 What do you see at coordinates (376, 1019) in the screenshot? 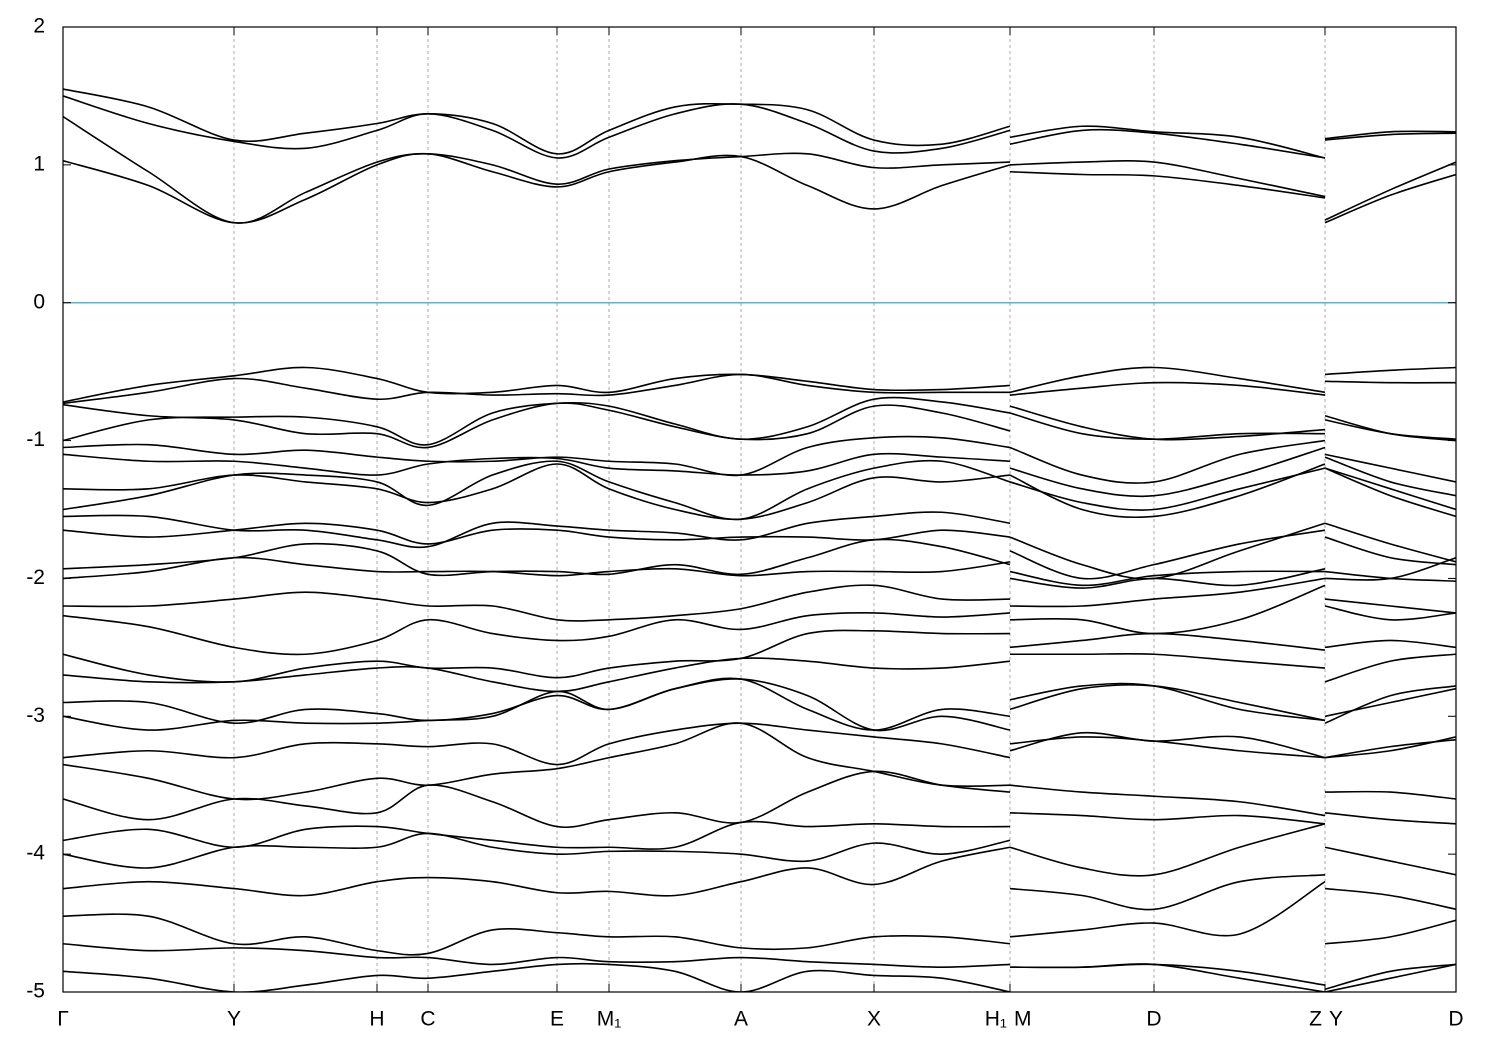
I see `x-tick-label: H` at bounding box center [376, 1019].